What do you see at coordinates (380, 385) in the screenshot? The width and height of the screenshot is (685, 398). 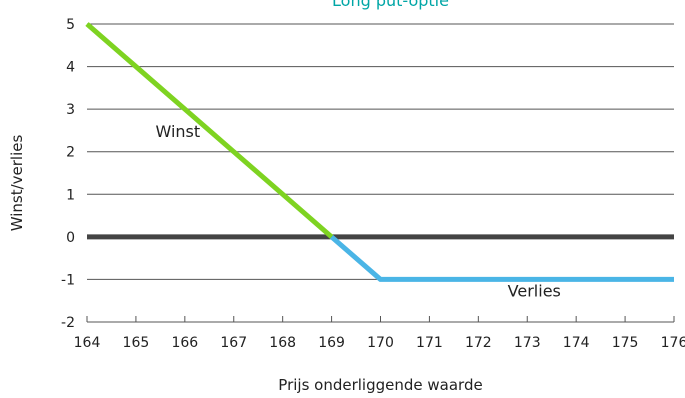 I see `x-axis-title: Prijs onderliggende waarde` at bounding box center [380, 385].